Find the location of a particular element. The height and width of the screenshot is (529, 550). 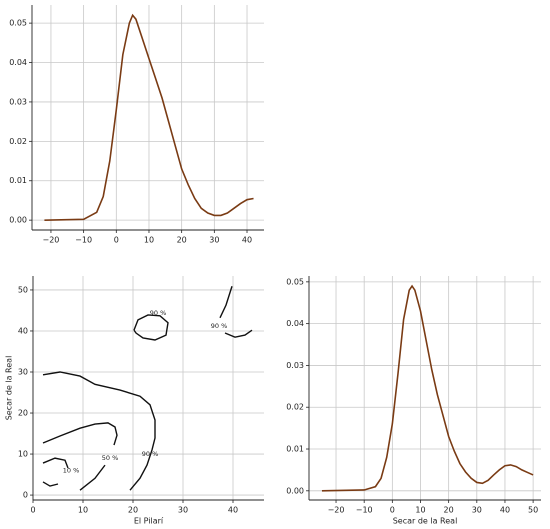

y-tick-label: 10 is located at coordinates (23, 454).